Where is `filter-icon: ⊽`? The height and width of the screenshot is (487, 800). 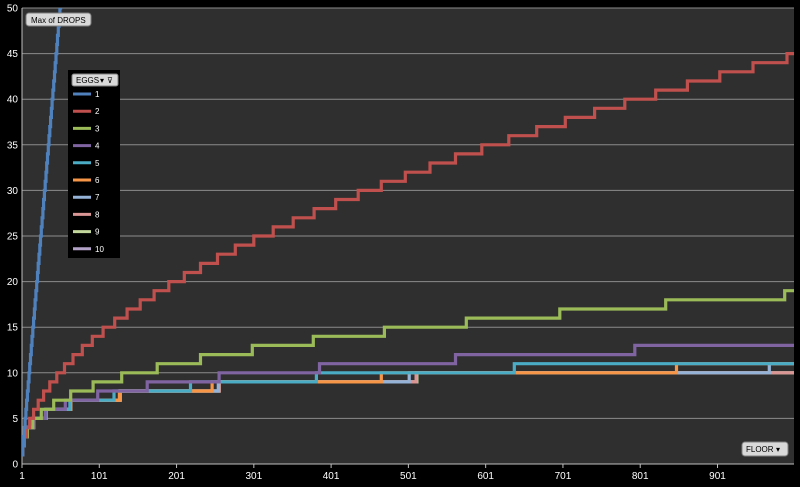 filter-icon: ⊽ is located at coordinates (110, 80).